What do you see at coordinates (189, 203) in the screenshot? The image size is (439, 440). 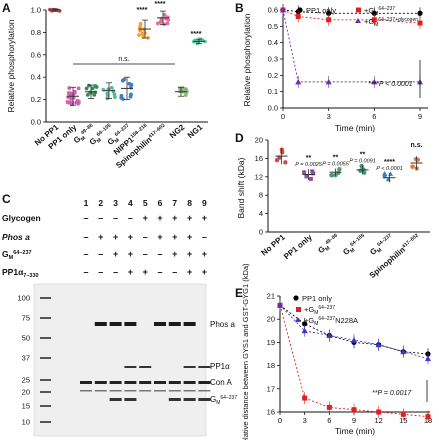 I see `gel-lane-number: 8` at bounding box center [189, 203].